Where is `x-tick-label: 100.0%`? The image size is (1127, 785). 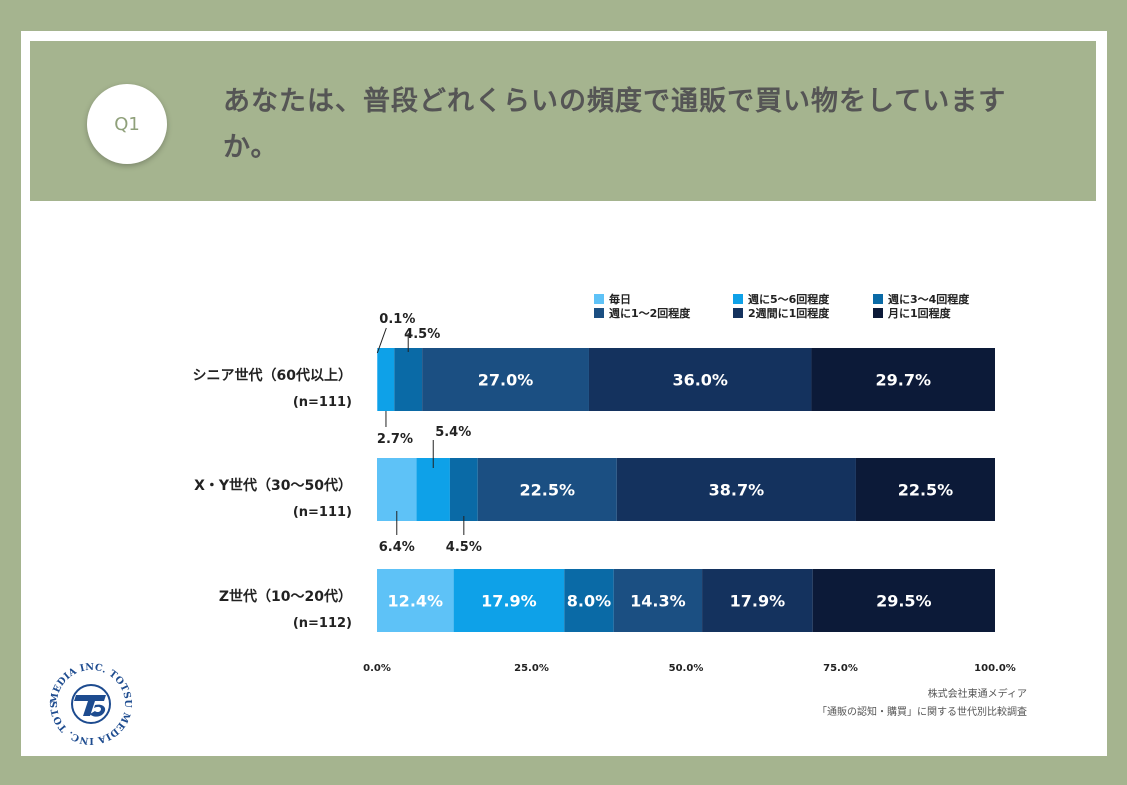
x-tick-label: 100.0% is located at coordinates (995, 668).